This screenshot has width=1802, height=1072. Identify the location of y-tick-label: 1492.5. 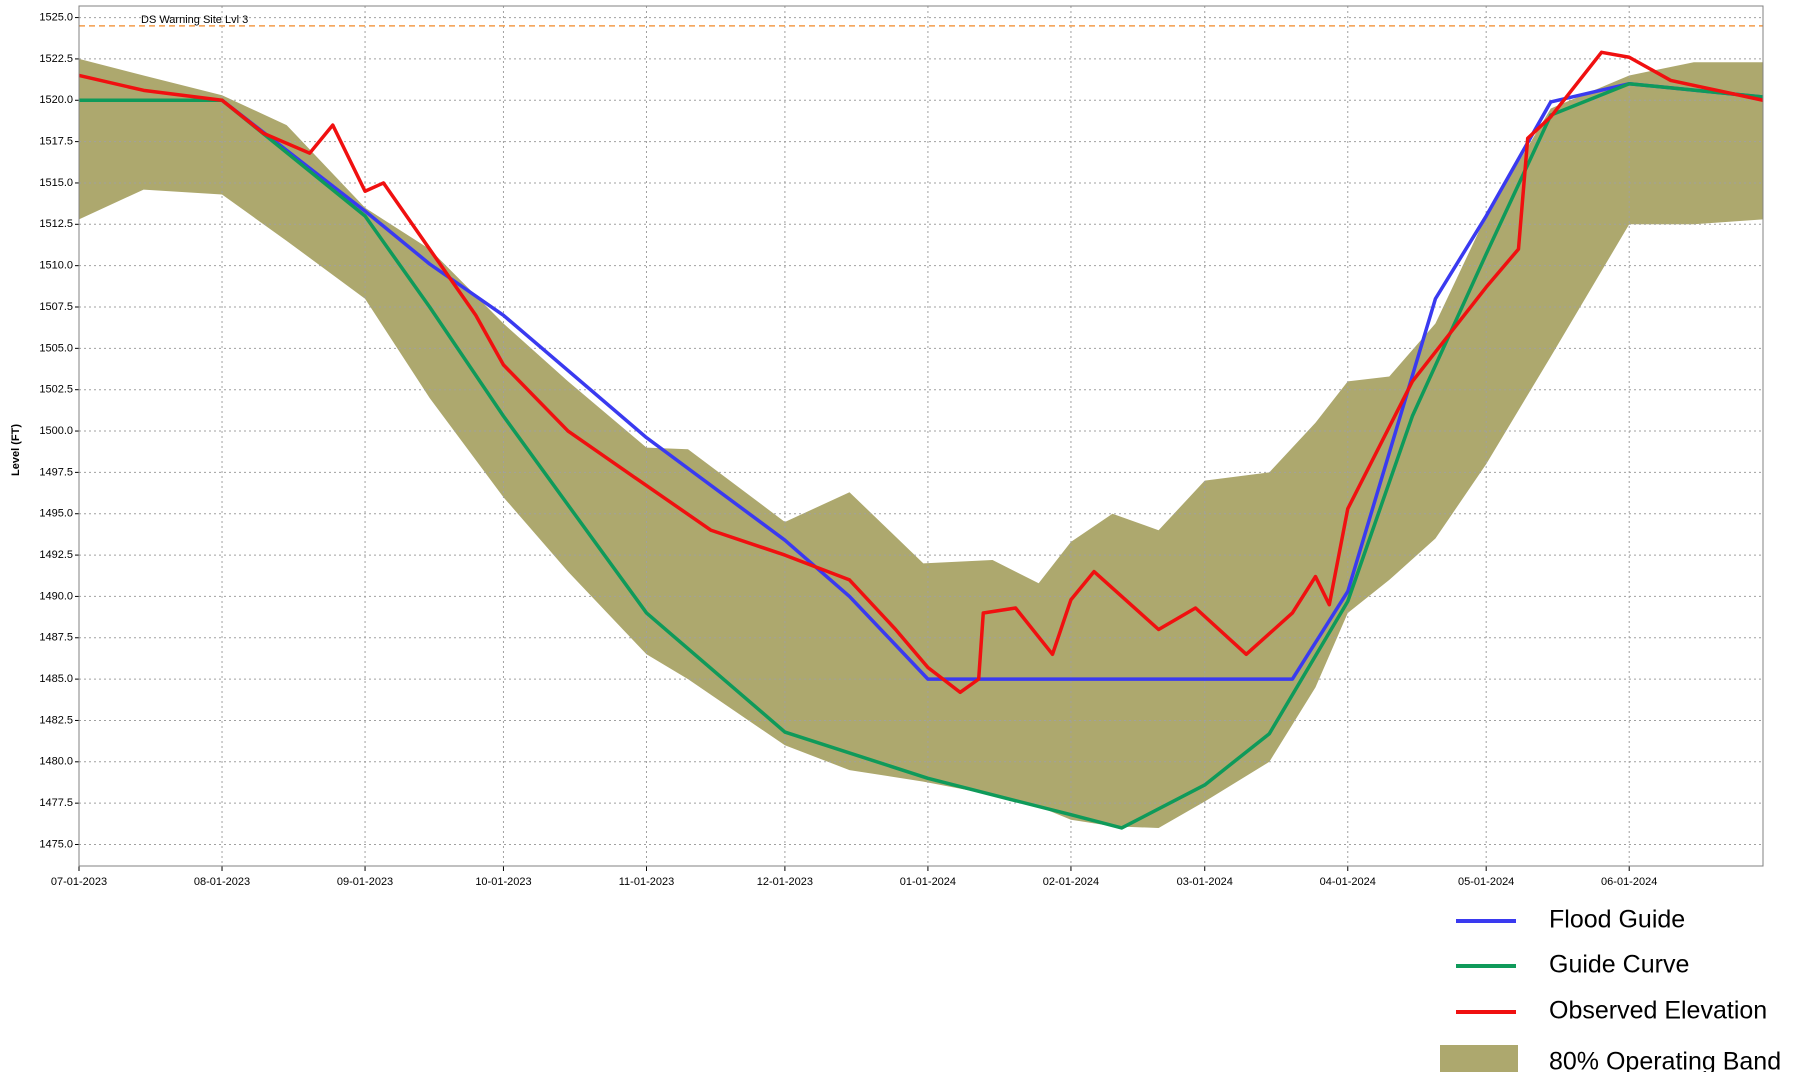
(56, 555).